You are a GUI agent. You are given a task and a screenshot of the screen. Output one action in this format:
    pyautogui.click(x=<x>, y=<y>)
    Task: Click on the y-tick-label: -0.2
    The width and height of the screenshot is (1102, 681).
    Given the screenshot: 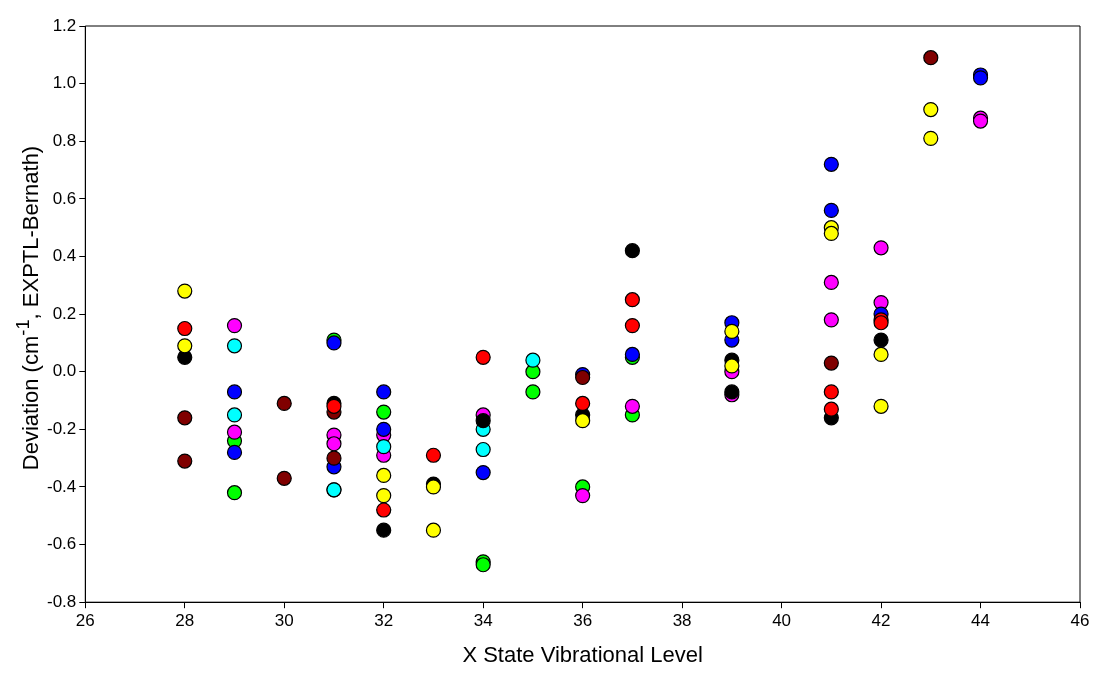 What is the action you would take?
    pyautogui.click(x=62, y=429)
    